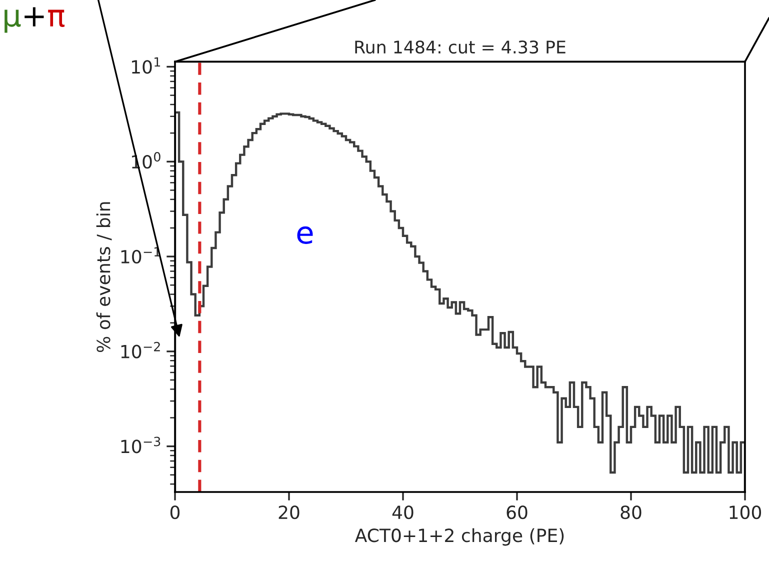 This screenshot has width=769, height=566. I want to click on x-tick-label: 0, so click(175, 513).